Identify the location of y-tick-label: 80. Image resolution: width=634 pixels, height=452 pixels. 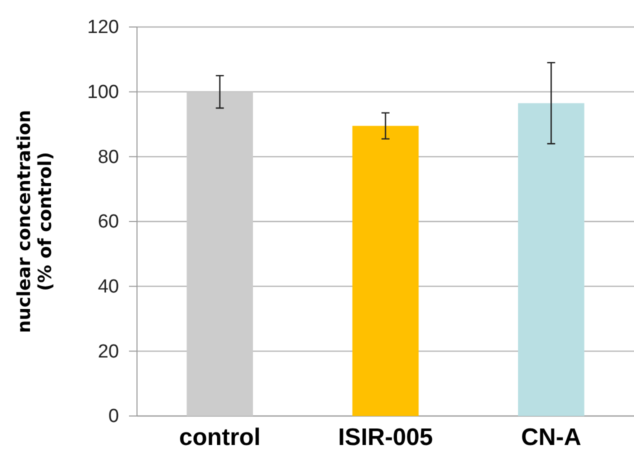
(108, 157).